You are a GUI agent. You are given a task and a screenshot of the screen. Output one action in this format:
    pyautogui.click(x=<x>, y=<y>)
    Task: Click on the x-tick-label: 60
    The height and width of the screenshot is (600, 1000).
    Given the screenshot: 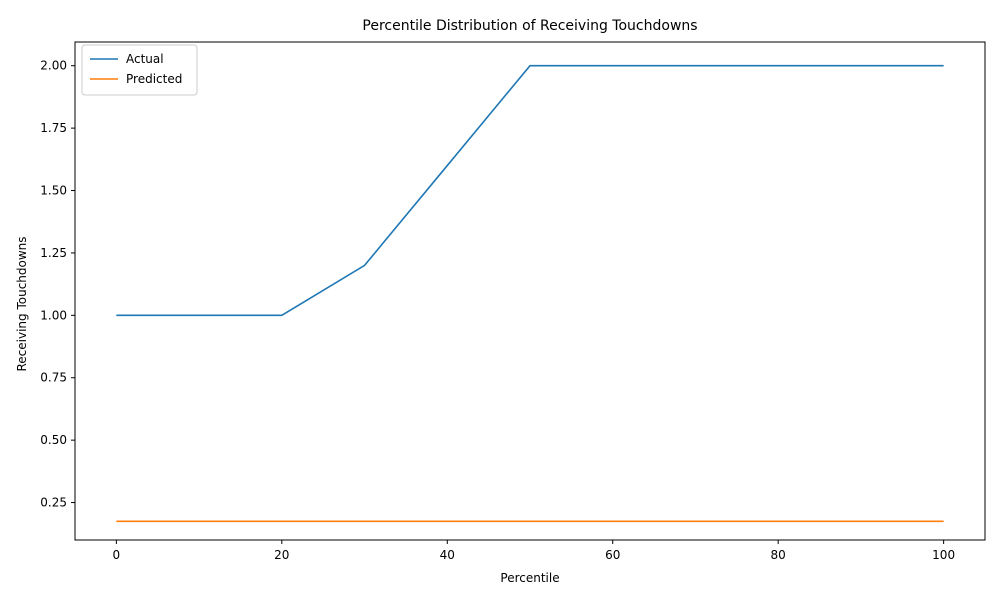 What is the action you would take?
    pyautogui.click(x=612, y=555)
    